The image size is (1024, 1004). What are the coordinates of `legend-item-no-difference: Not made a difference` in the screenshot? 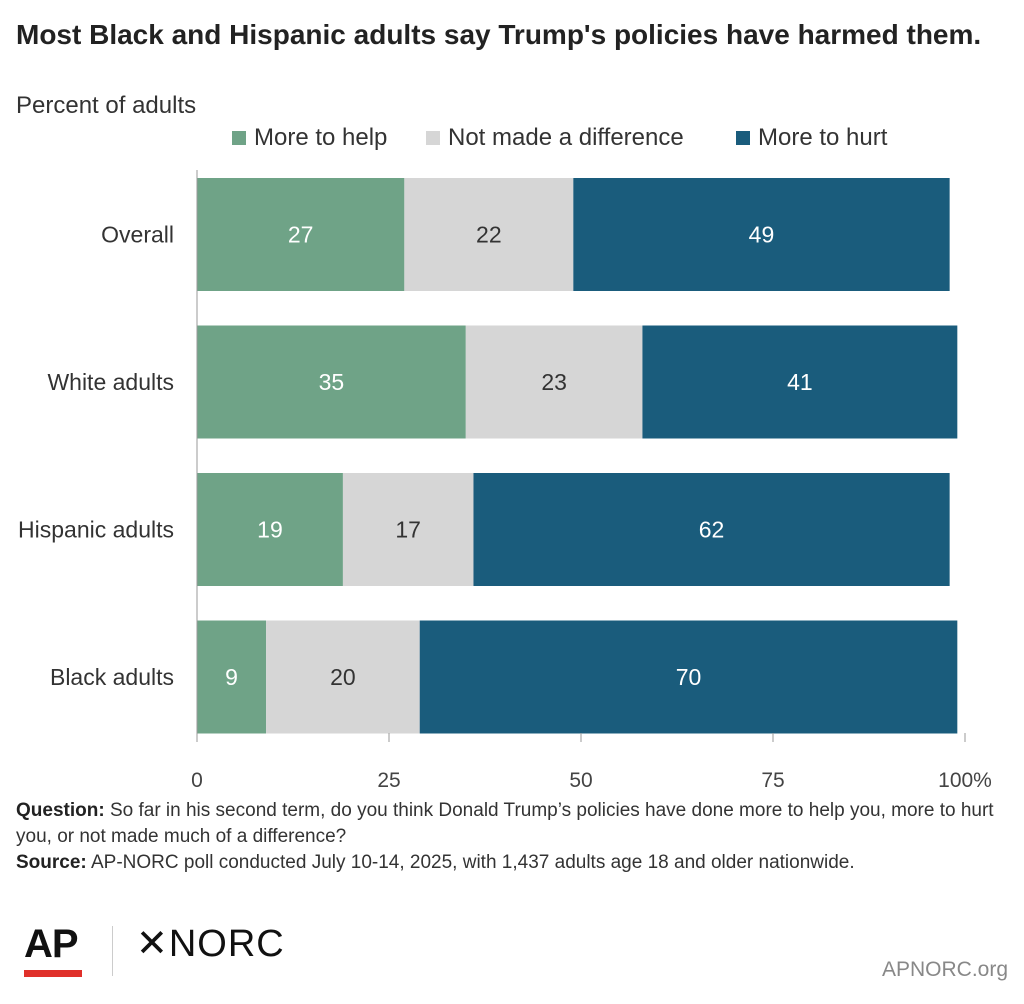 It's located at (555, 138).